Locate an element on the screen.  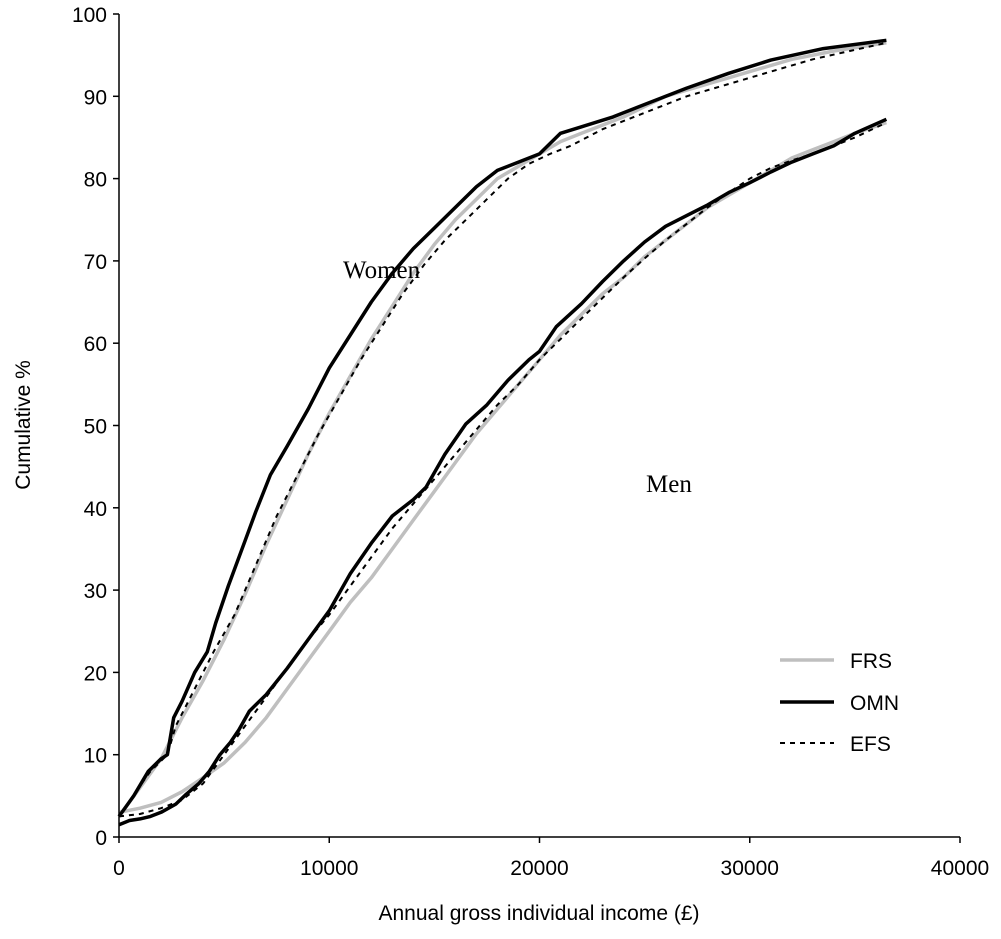
y-tick-label: 80 is located at coordinates (95, 180).